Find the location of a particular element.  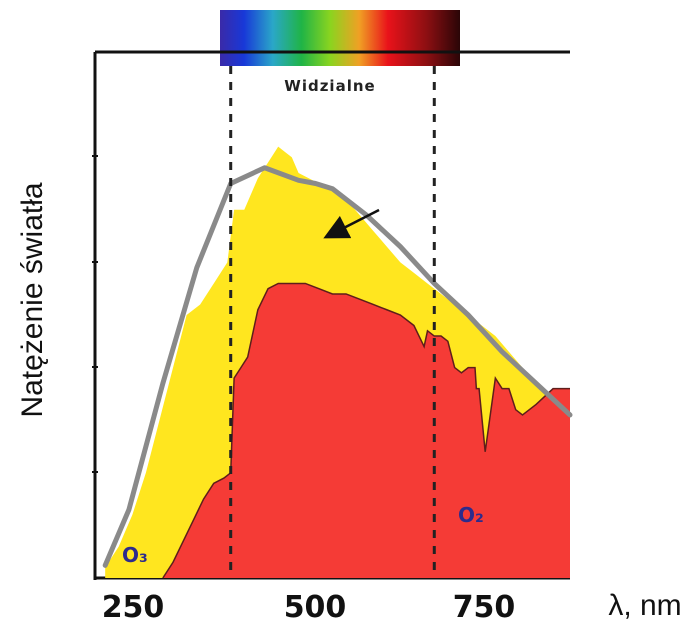

visible-spectrum-bar is located at coordinates (340, 38).